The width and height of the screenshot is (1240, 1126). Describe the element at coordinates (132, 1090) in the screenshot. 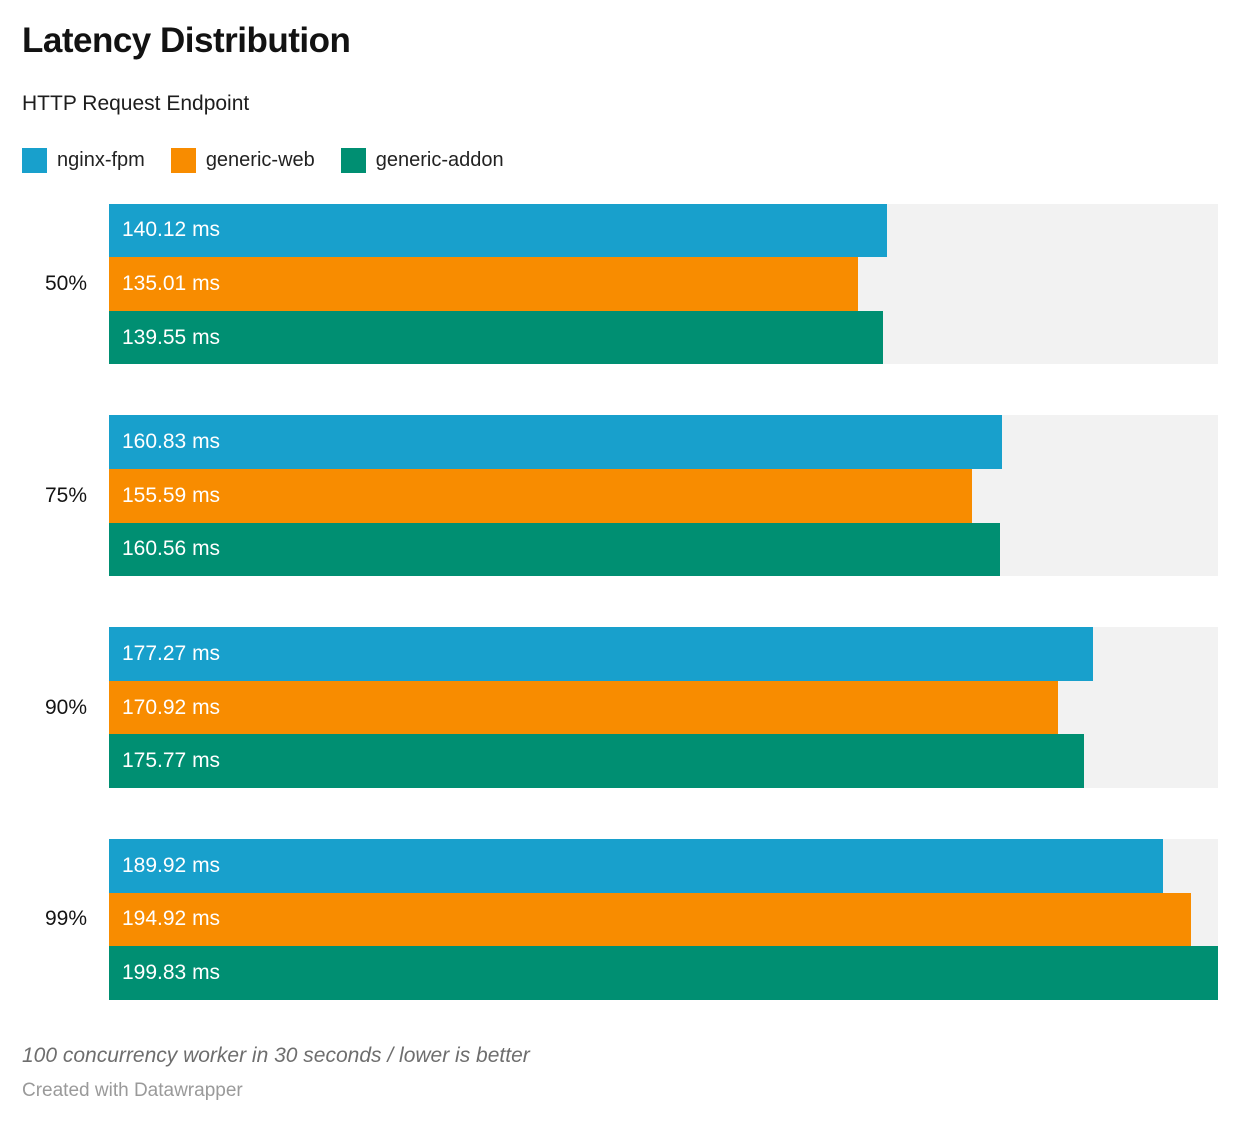

I see `datawrapper-credit: Created with Datawrapper` at that location.